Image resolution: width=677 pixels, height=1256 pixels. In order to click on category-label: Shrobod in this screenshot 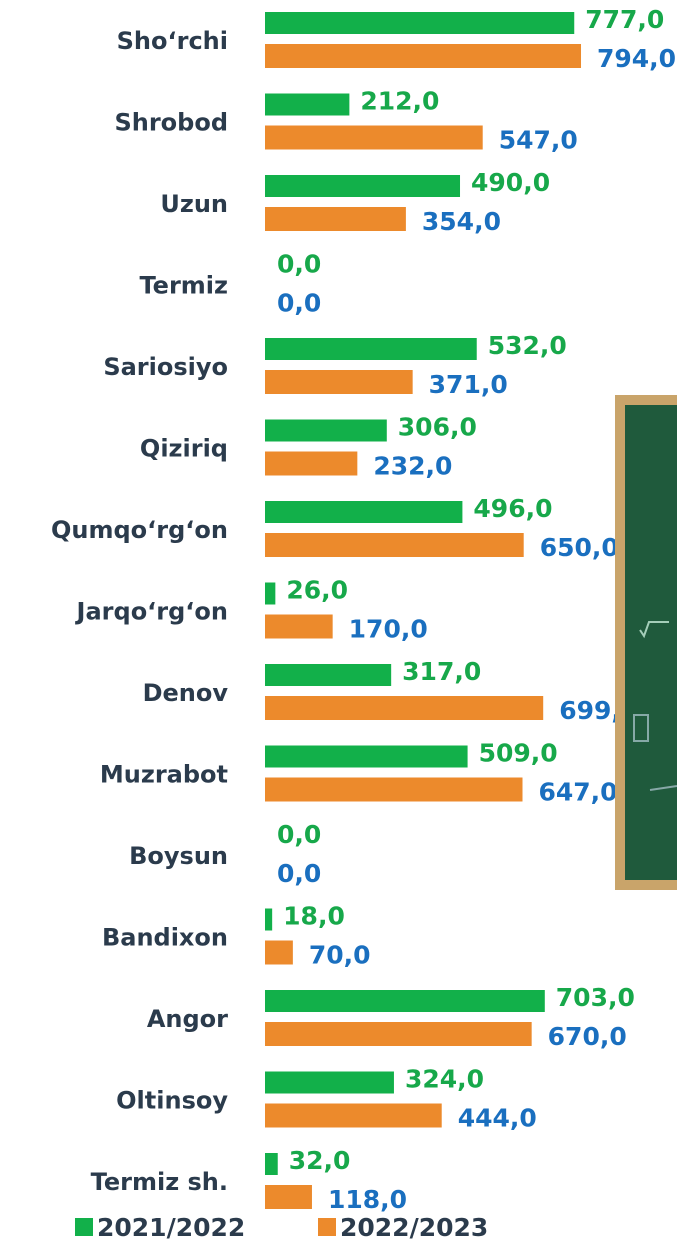, I will do `click(171, 123)`.